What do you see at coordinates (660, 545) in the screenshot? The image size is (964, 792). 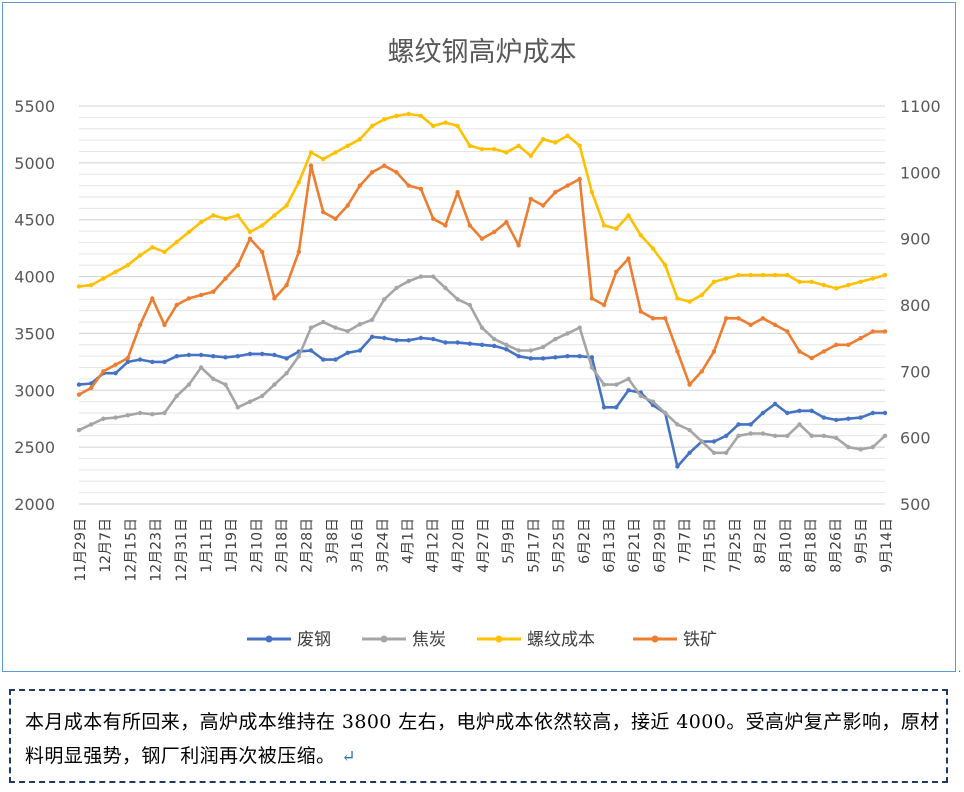 I see `x-tick-label: 6月29日` at bounding box center [660, 545].